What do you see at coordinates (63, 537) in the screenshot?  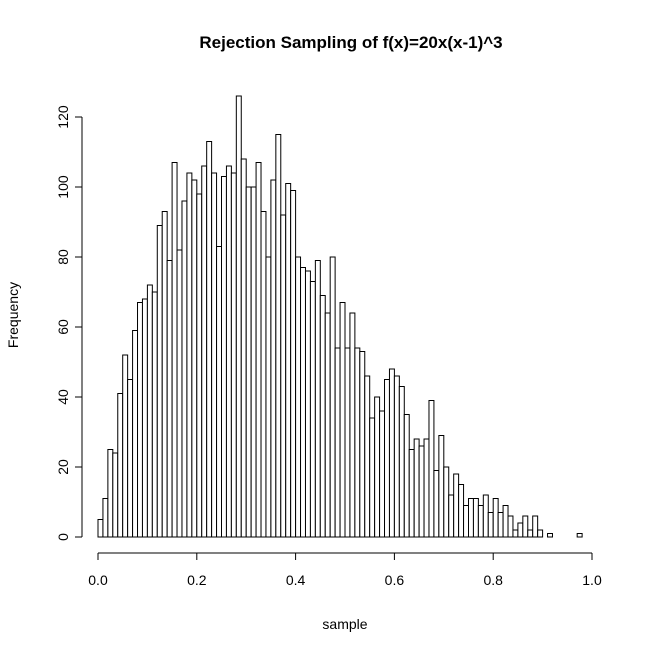 I see `y-tick-label: 0` at bounding box center [63, 537].